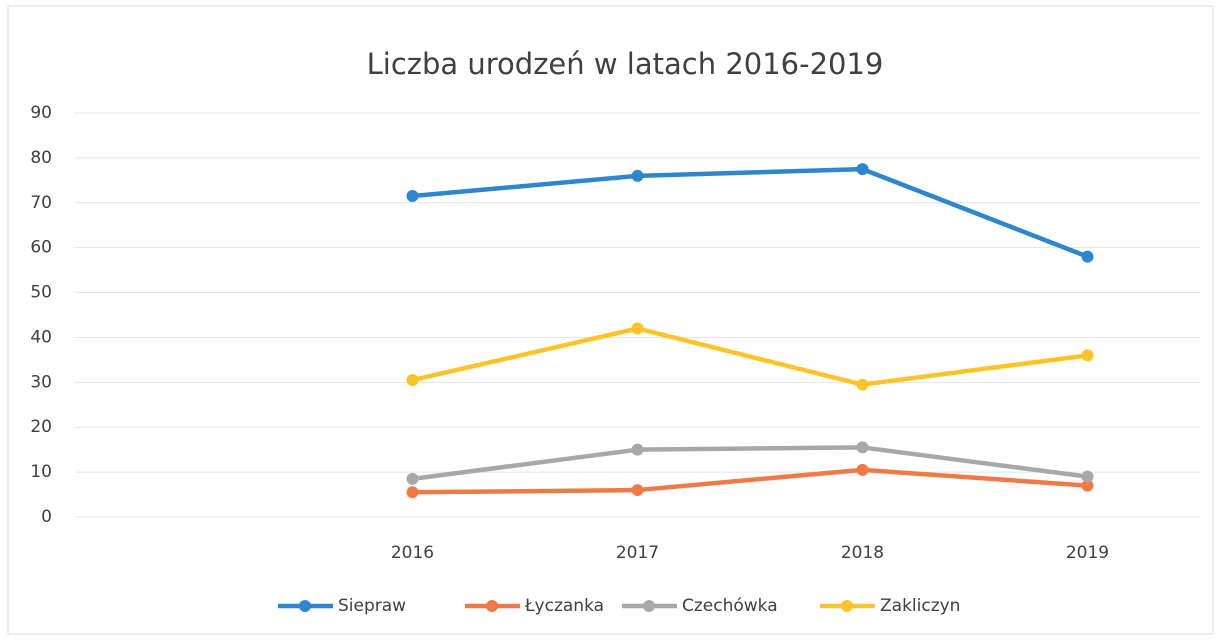  I want to click on x-tick-label: 2016, so click(412, 553).